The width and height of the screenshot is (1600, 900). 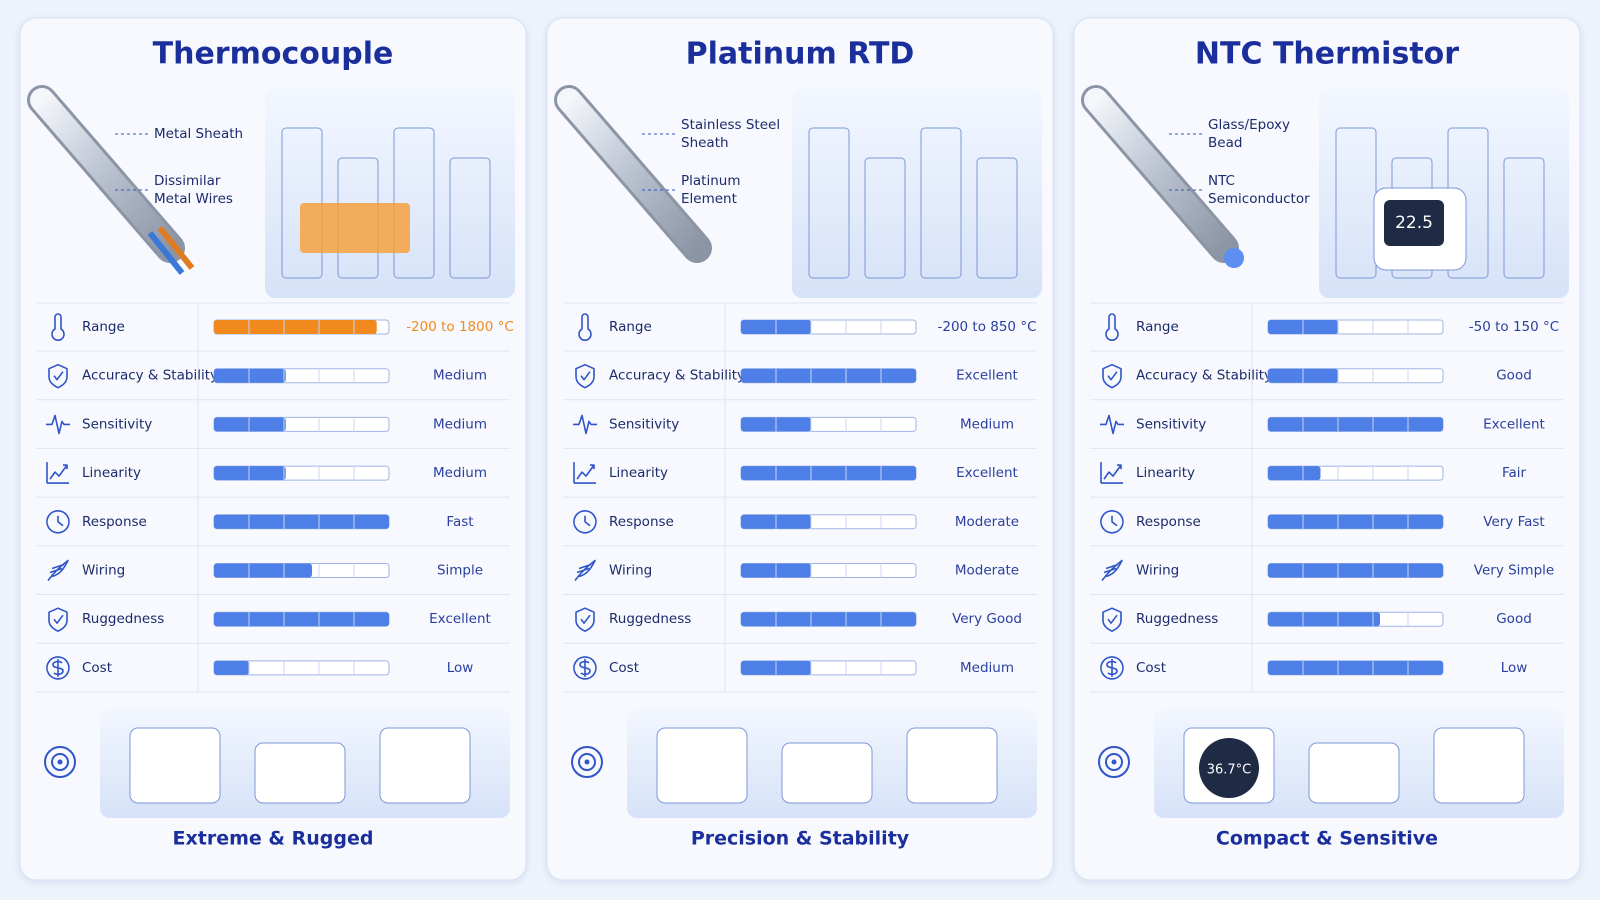 What do you see at coordinates (1327, 54) in the screenshot?
I see `card-title: NTC Thermistor` at bounding box center [1327, 54].